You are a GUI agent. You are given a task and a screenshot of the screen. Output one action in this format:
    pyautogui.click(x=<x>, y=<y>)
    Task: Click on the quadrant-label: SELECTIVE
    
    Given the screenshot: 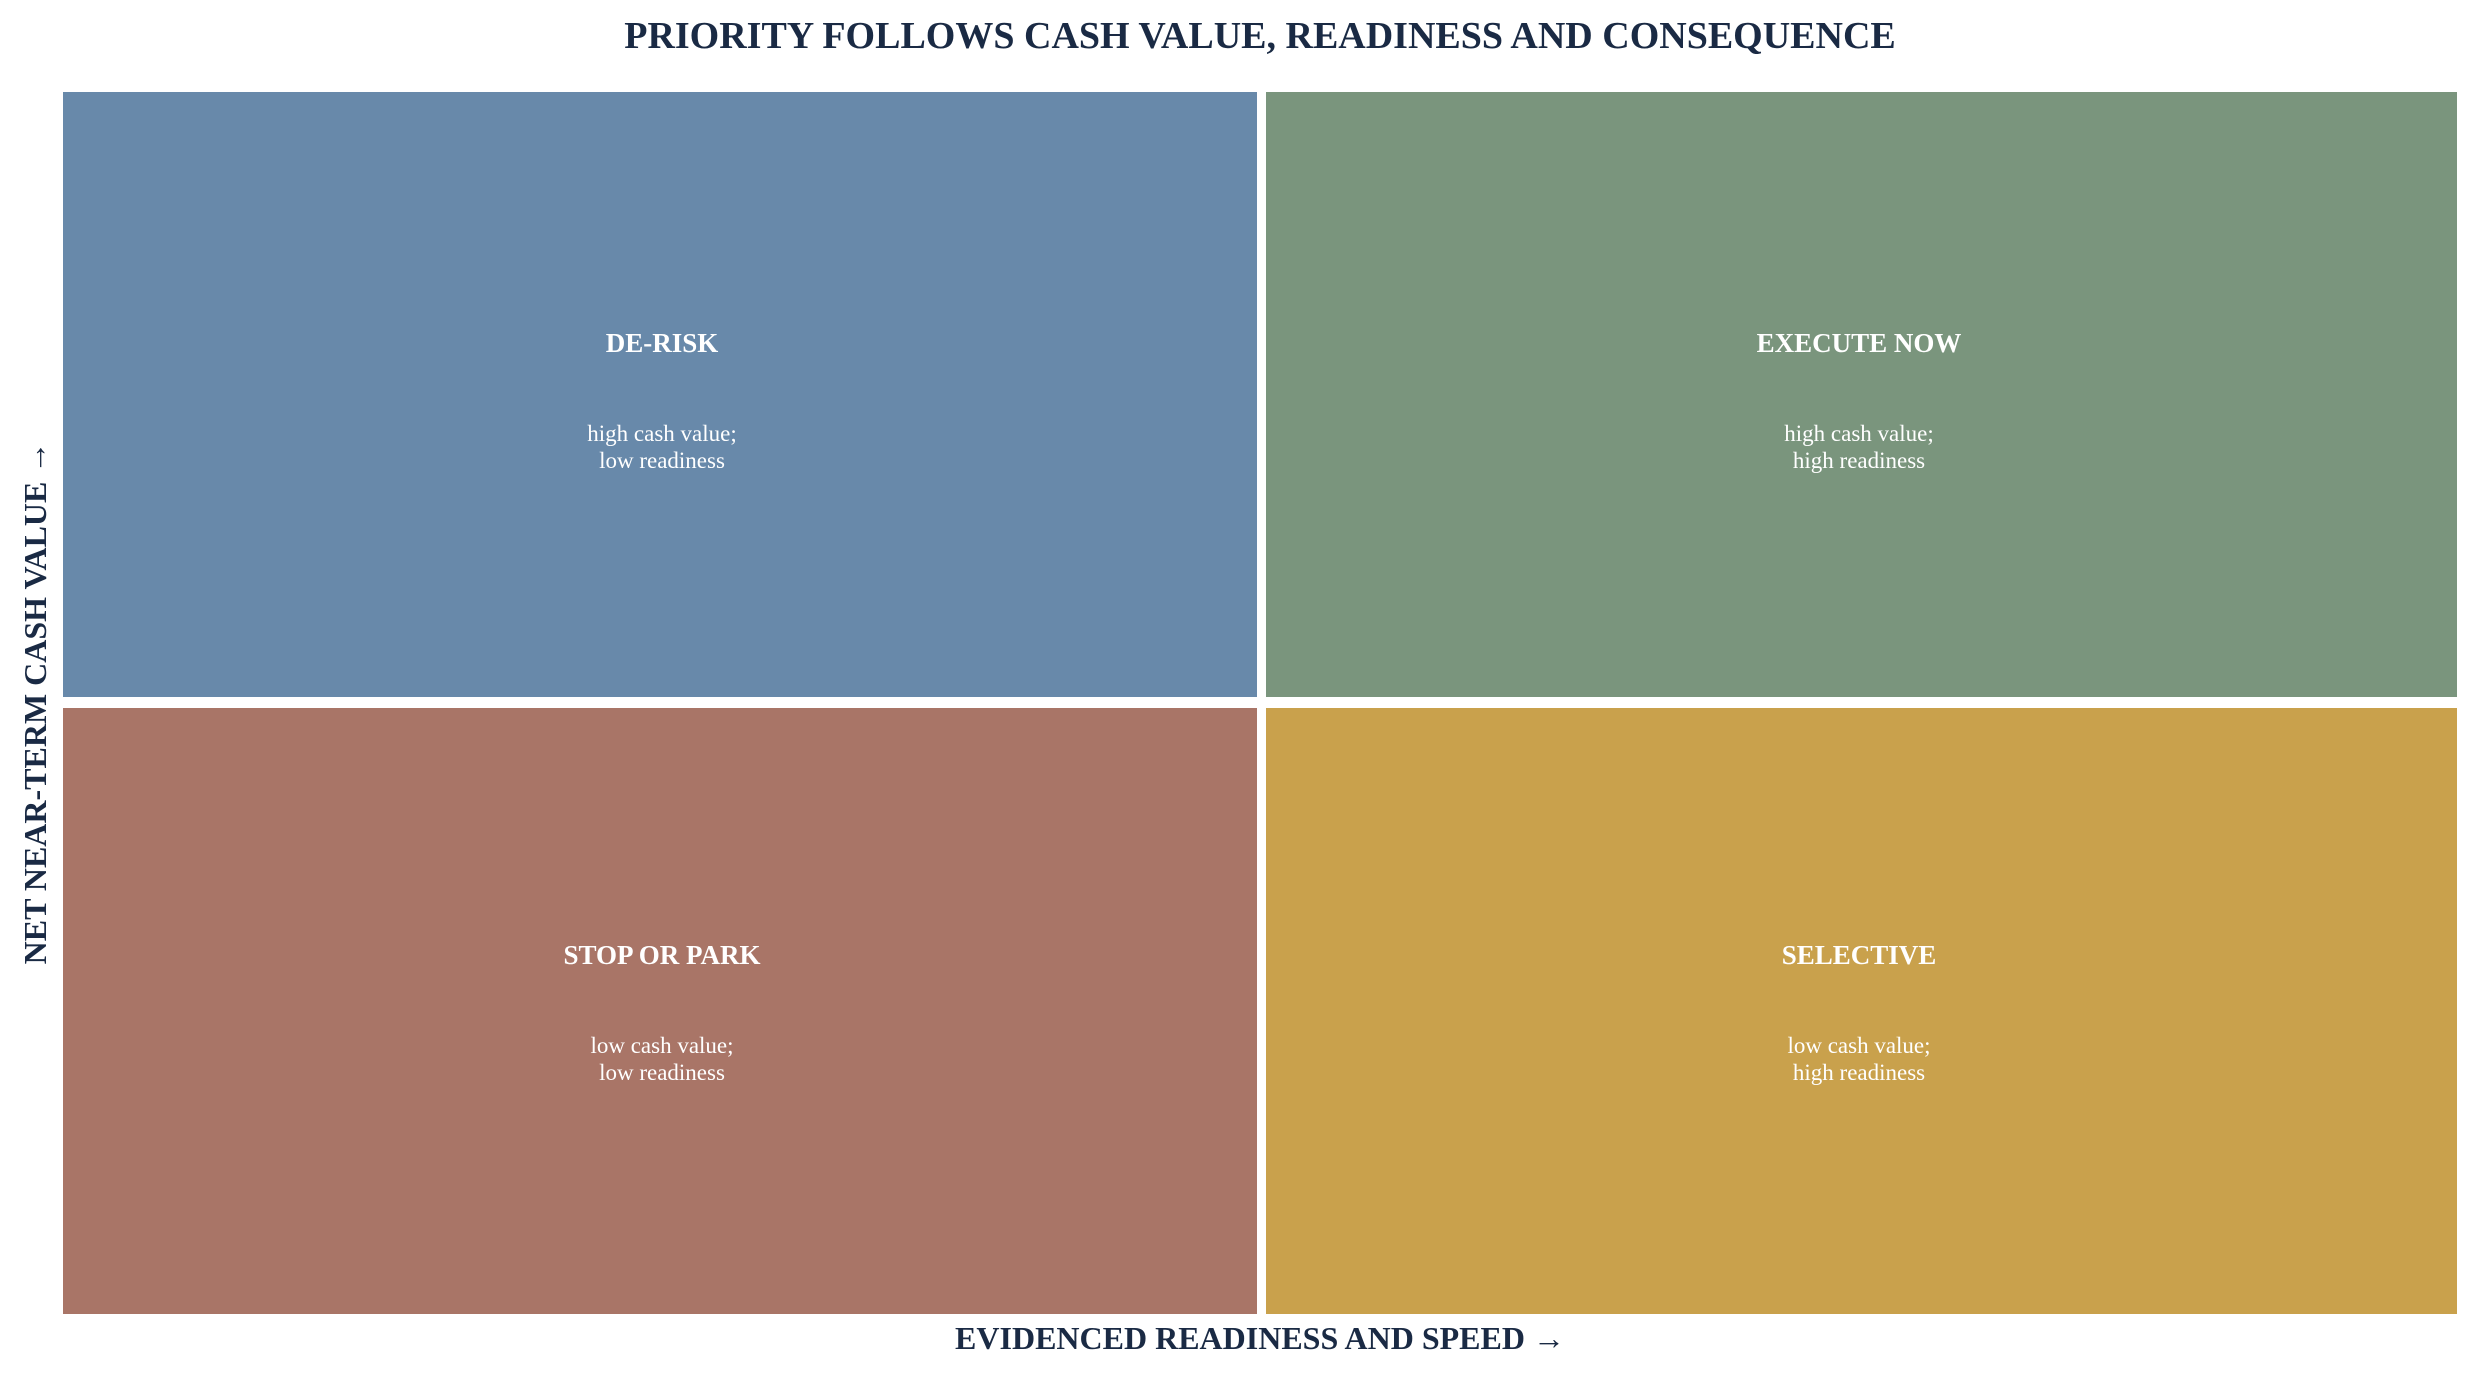 What is the action you would take?
    pyautogui.click(x=1859, y=955)
    